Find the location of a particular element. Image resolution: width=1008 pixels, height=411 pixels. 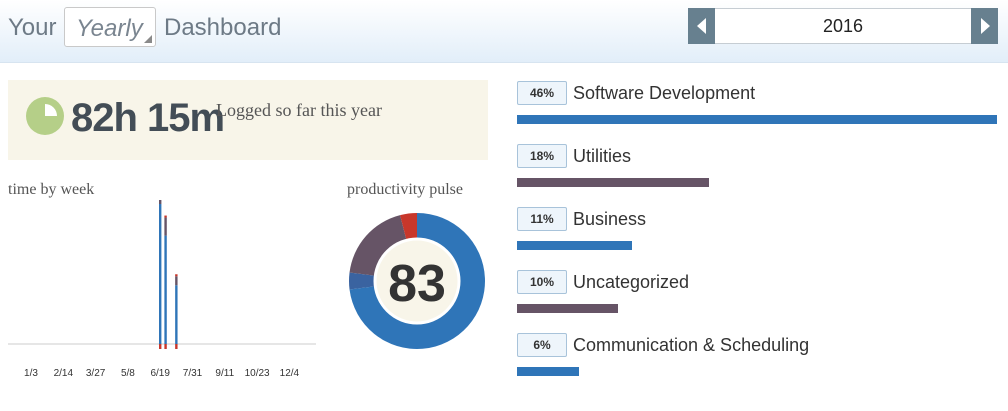

period-select: Yearly is located at coordinates (110, 27).